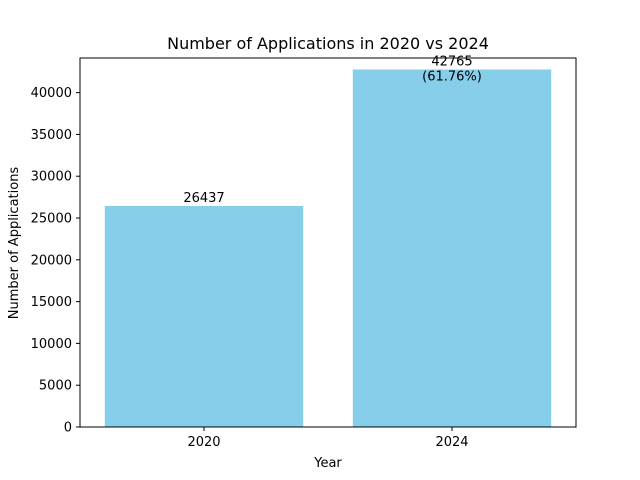  I want to click on y-tick-label: 20000, so click(51, 260).